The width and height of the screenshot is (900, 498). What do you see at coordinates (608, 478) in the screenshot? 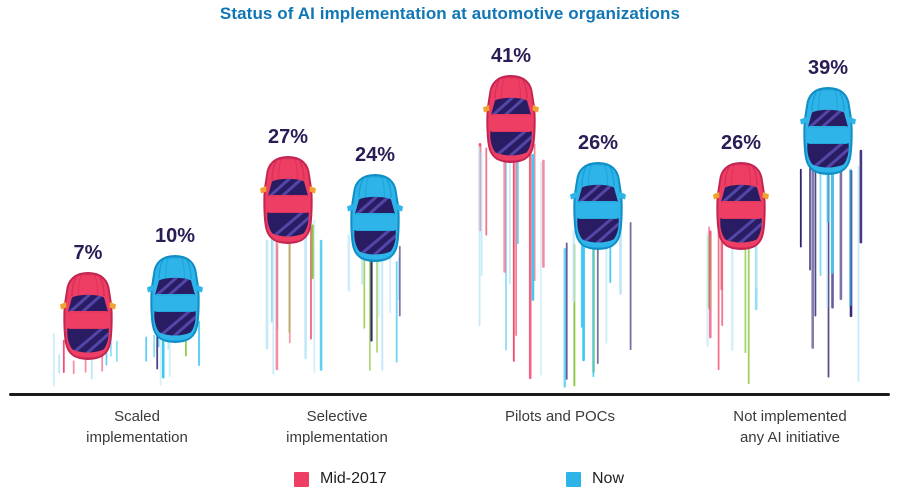
I see `legend-label-now: Now` at bounding box center [608, 478].